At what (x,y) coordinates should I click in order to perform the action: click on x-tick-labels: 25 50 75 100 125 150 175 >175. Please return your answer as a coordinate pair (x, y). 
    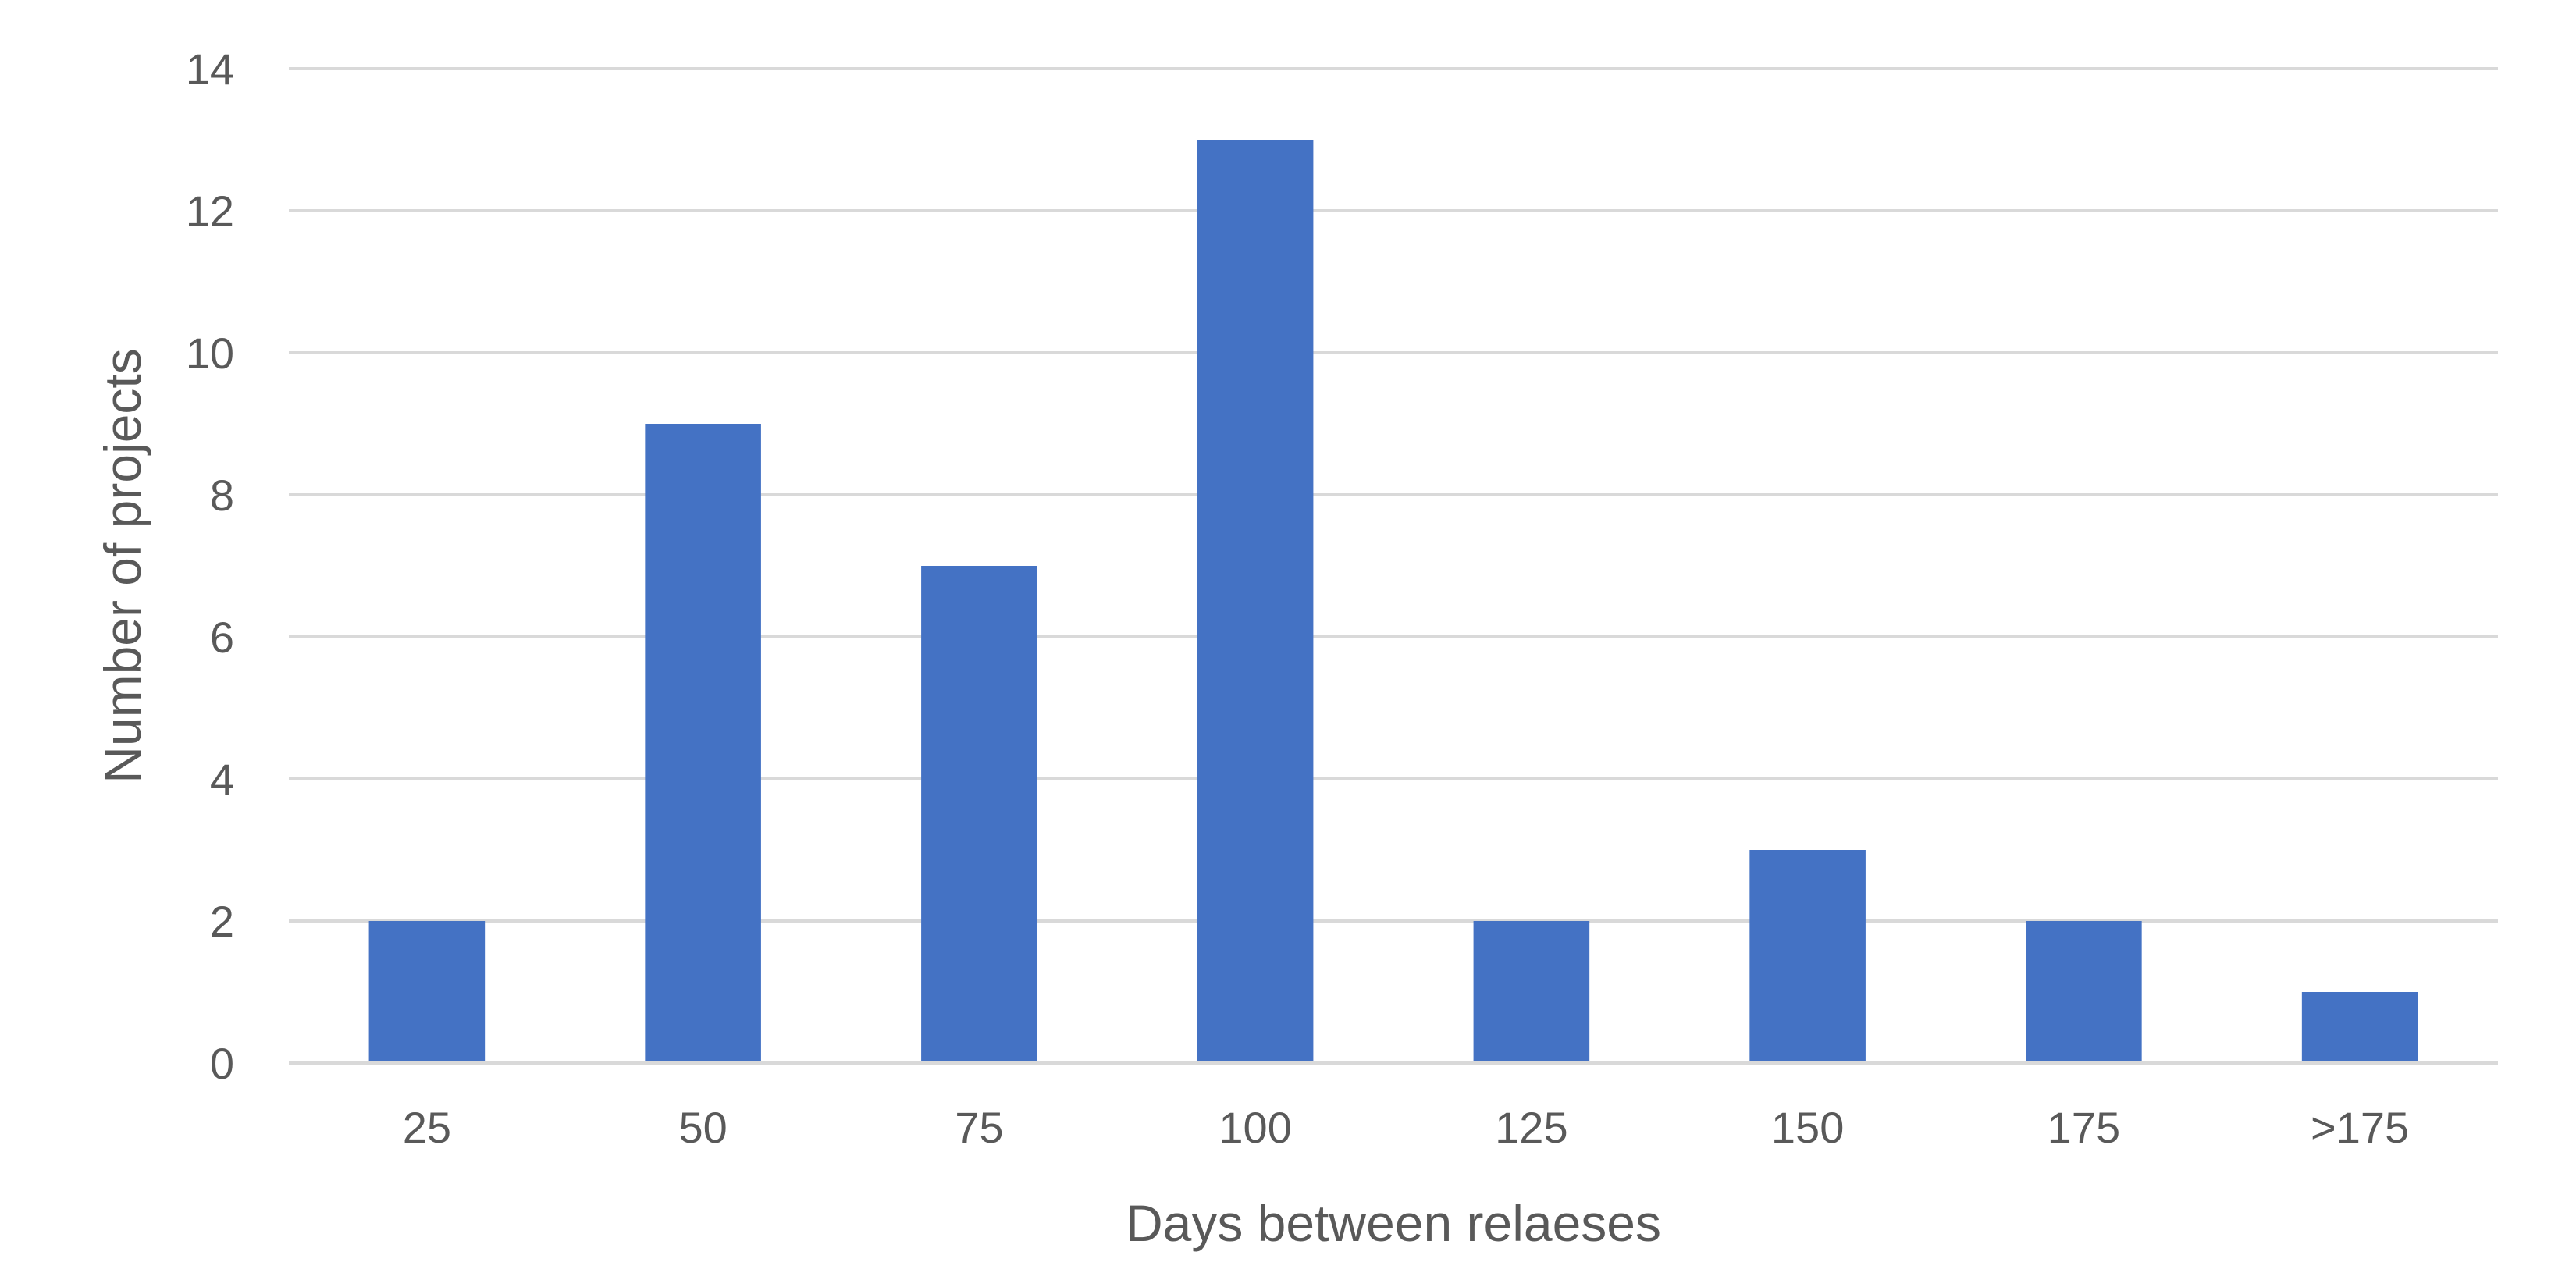
    Looking at the image, I should click on (1406, 1127).